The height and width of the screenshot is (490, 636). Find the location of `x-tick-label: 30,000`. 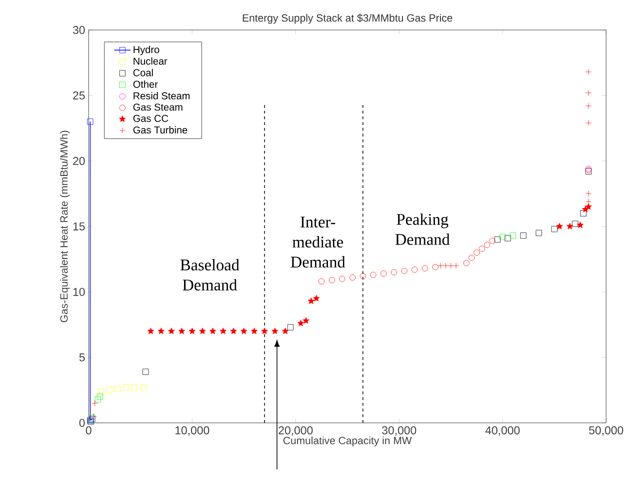

x-tick-label: 30,000 is located at coordinates (399, 431).